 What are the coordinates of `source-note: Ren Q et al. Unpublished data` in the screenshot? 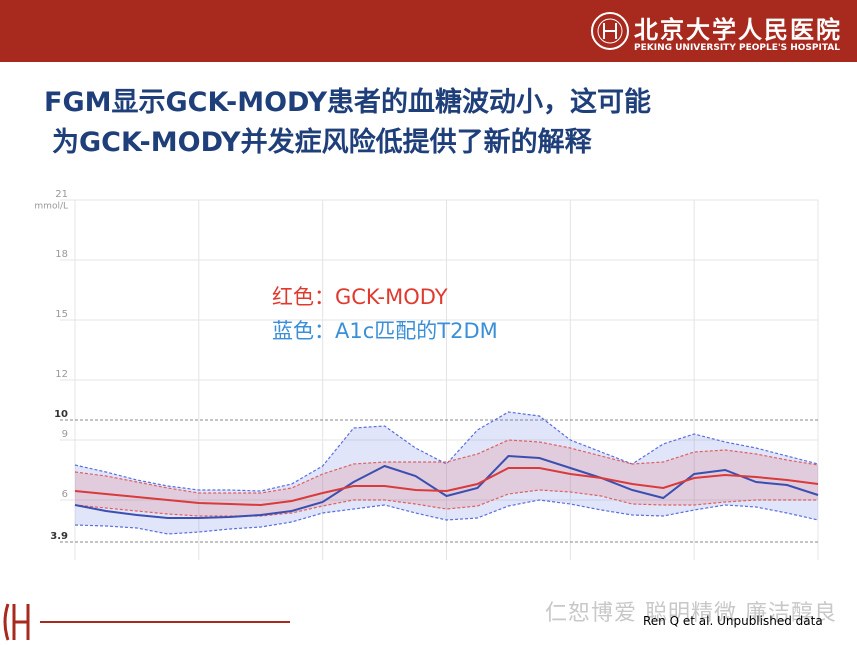 It's located at (733, 621).